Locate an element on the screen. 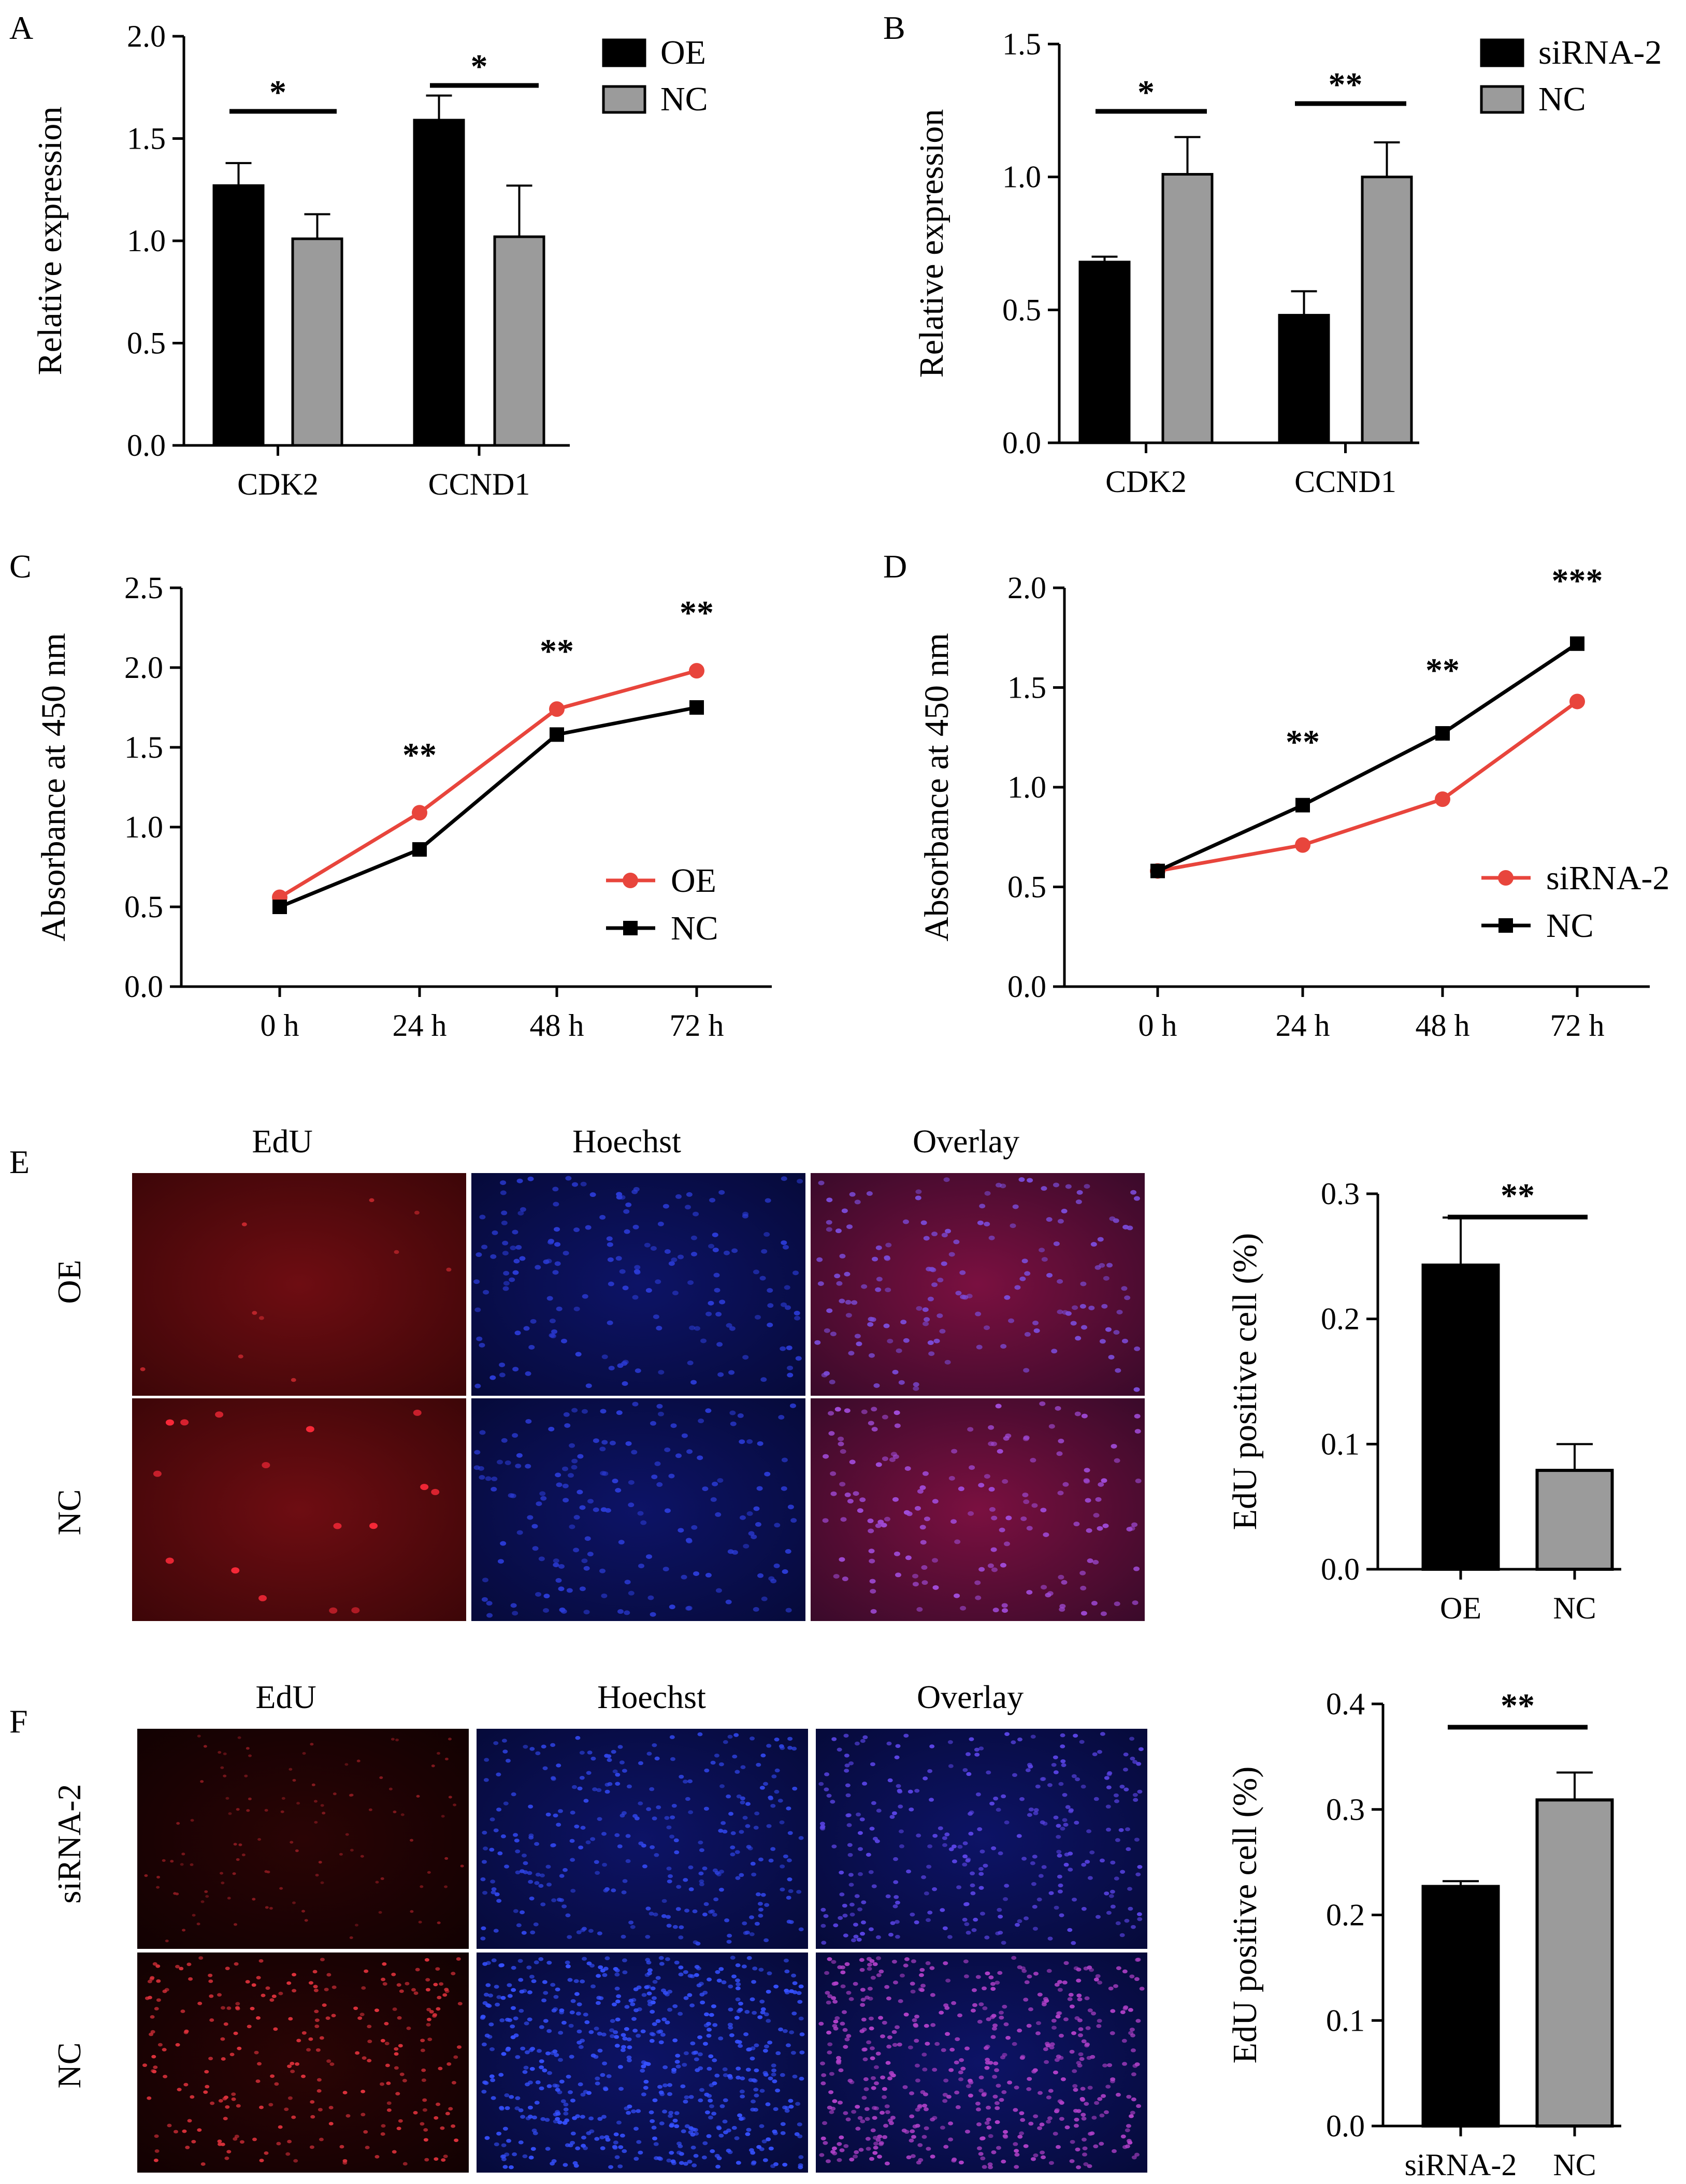  data-point-oe is located at coordinates (697, 671).